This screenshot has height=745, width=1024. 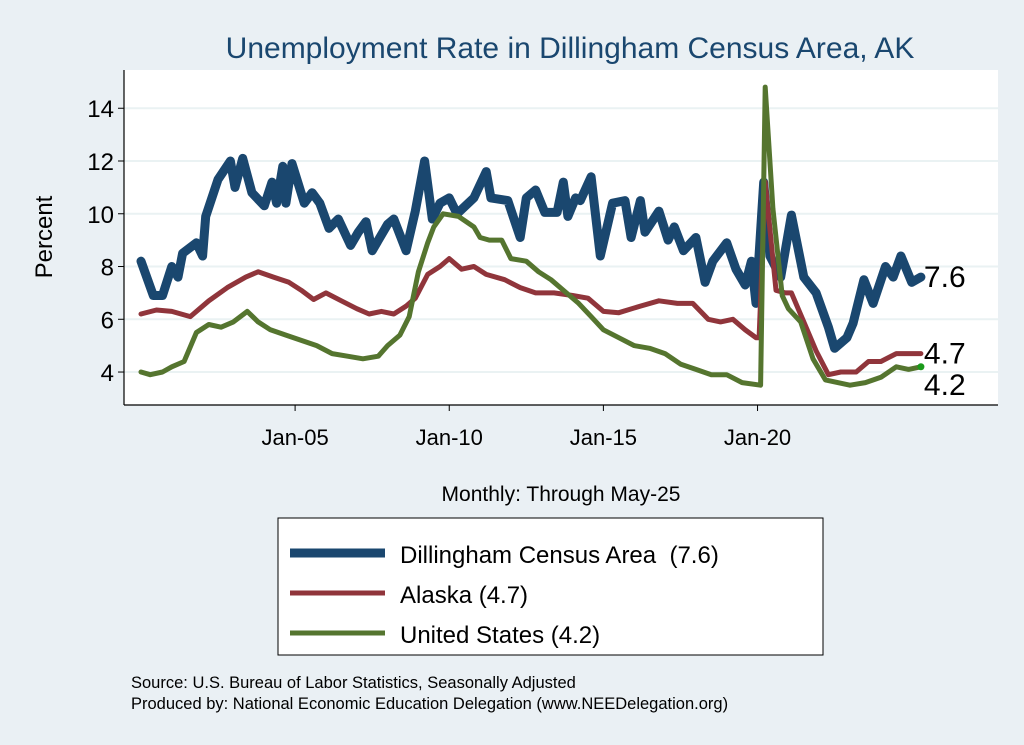 I want to click on y-tick-label: 4, so click(x=107, y=373).